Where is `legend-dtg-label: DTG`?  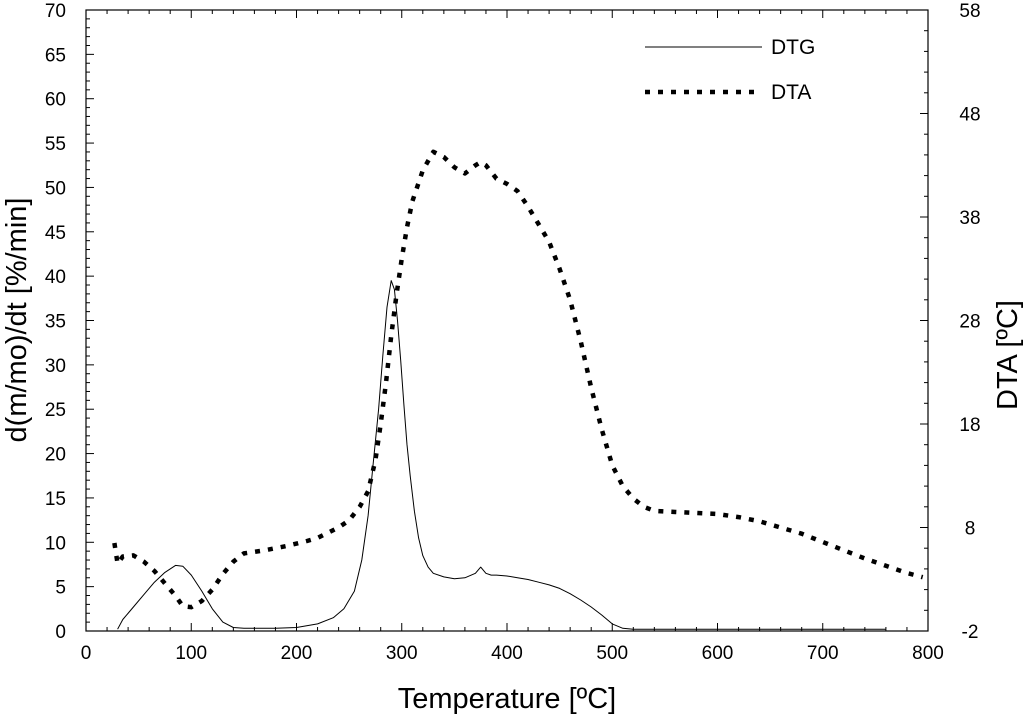 legend-dtg-label: DTG is located at coordinates (793, 47).